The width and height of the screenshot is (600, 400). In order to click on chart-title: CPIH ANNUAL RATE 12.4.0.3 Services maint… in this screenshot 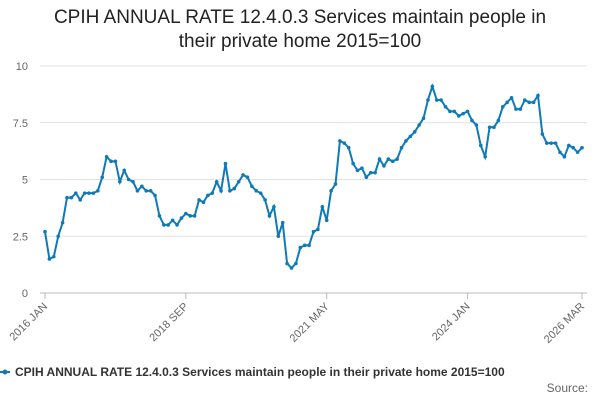, I will do `click(300, 29)`.